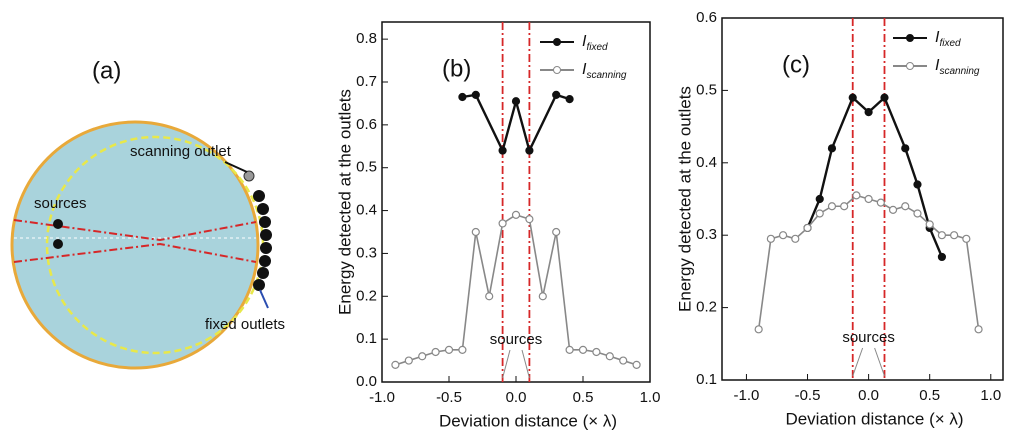 The width and height of the screenshot is (1011, 437). What do you see at coordinates (516, 397) in the screenshot?
I see `x-tick-label: 0.0` at bounding box center [516, 397].